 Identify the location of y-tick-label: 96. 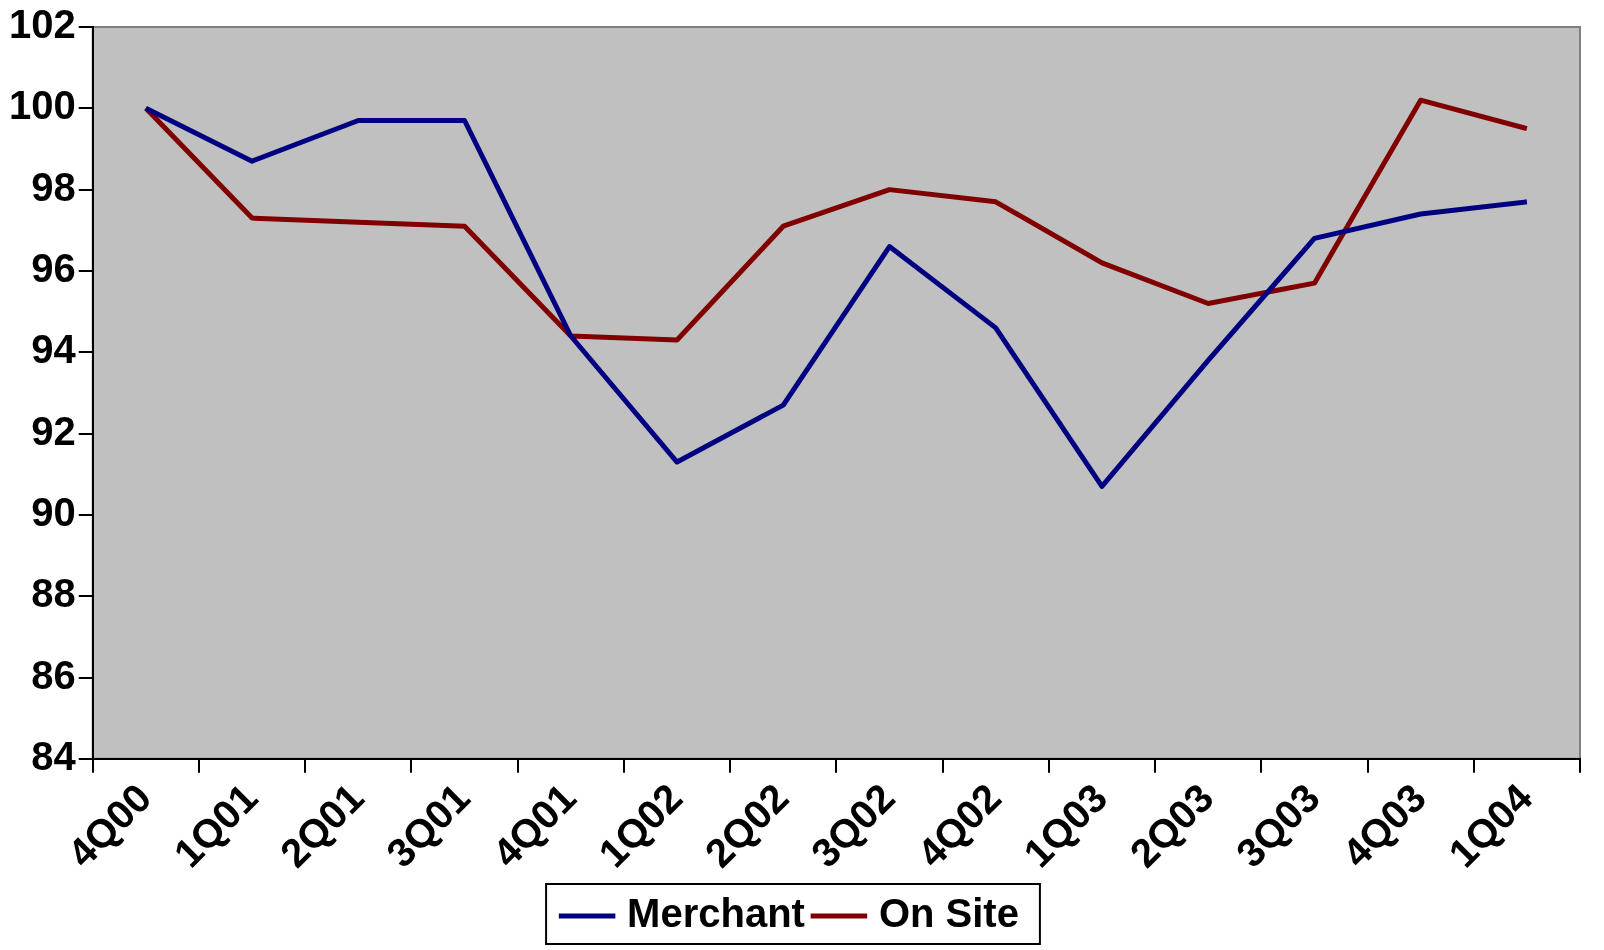
(53, 267).